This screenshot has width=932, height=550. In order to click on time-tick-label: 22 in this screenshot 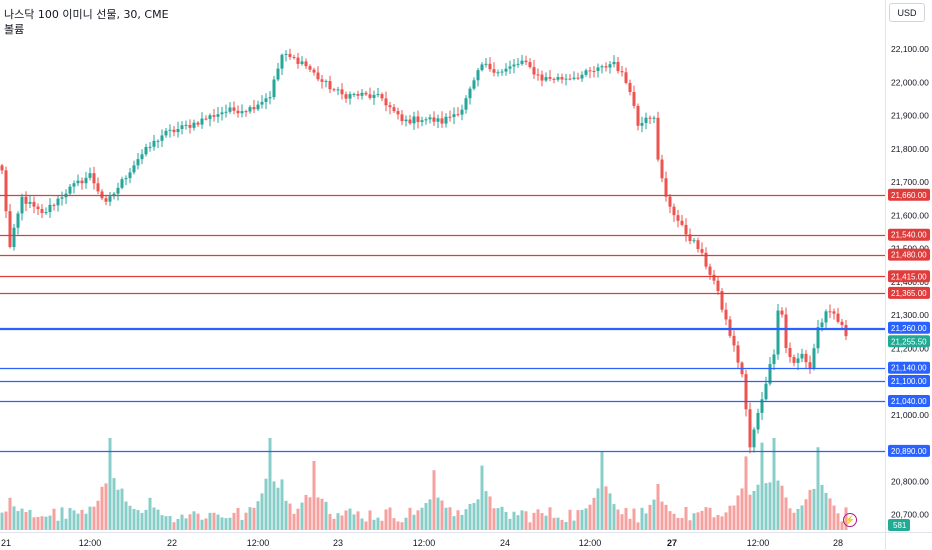, I will do `click(172, 543)`.